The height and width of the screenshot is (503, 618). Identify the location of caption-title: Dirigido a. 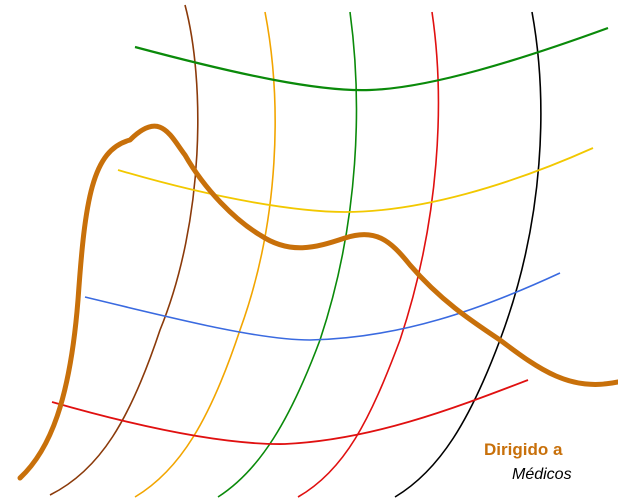
(523, 449).